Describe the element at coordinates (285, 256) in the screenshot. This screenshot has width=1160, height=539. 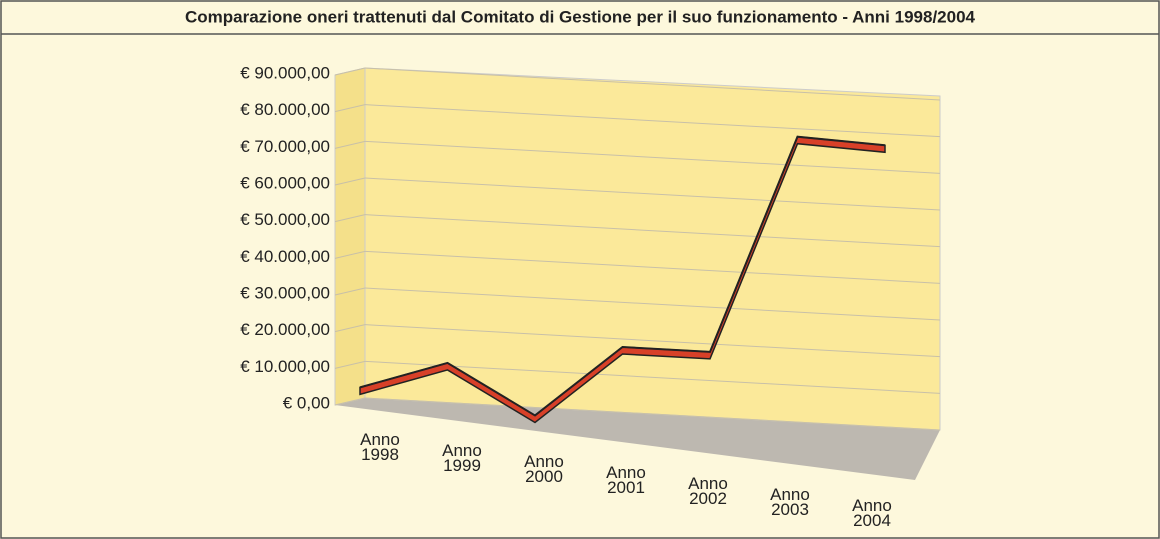
I see `y-tick-label: € 40.000,00` at that location.